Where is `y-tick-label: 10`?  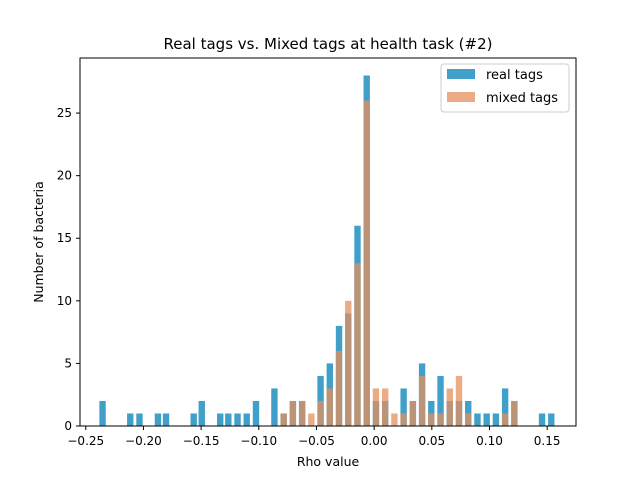
y-tick-label: 10 is located at coordinates (64, 301).